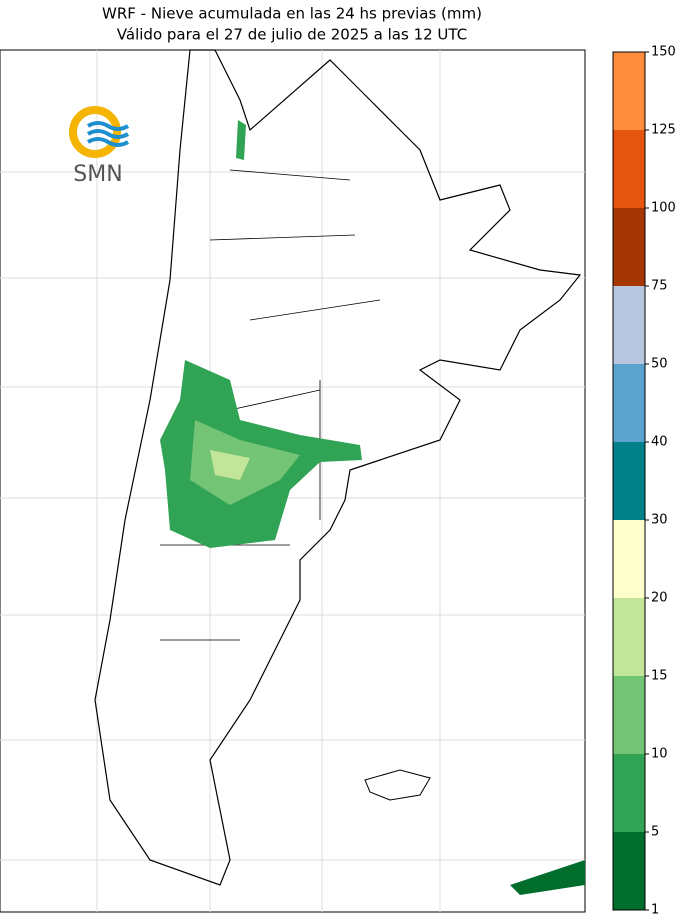  Describe the element at coordinates (97, 174) in the screenshot. I see `logo-text: SMN` at that location.